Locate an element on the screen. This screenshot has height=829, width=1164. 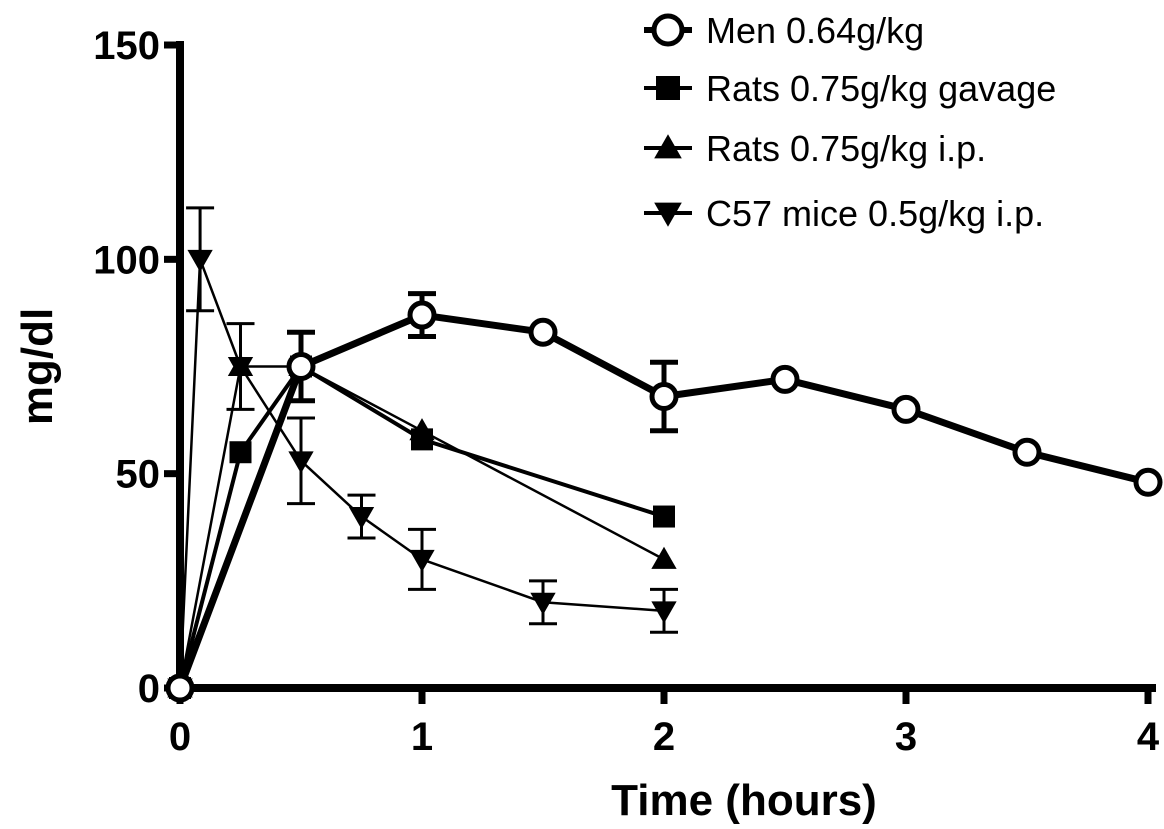
legend-label: Rats 0.75g/kg i.p. is located at coordinates (846, 148).